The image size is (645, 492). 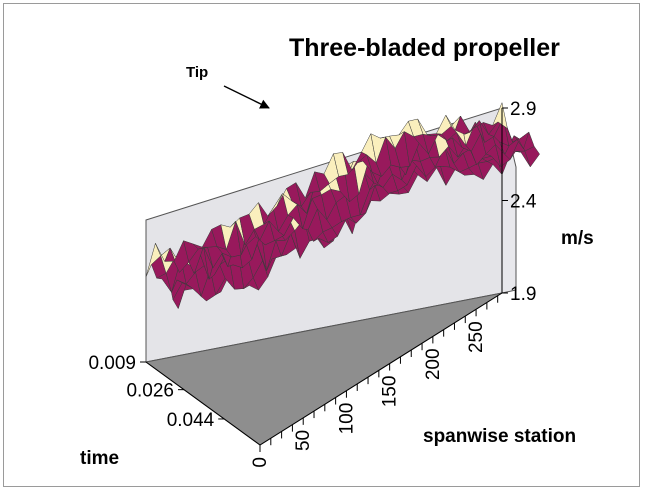 I want to click on span-ticks: 0 50 100 150 200 250, so click(x=374, y=381).